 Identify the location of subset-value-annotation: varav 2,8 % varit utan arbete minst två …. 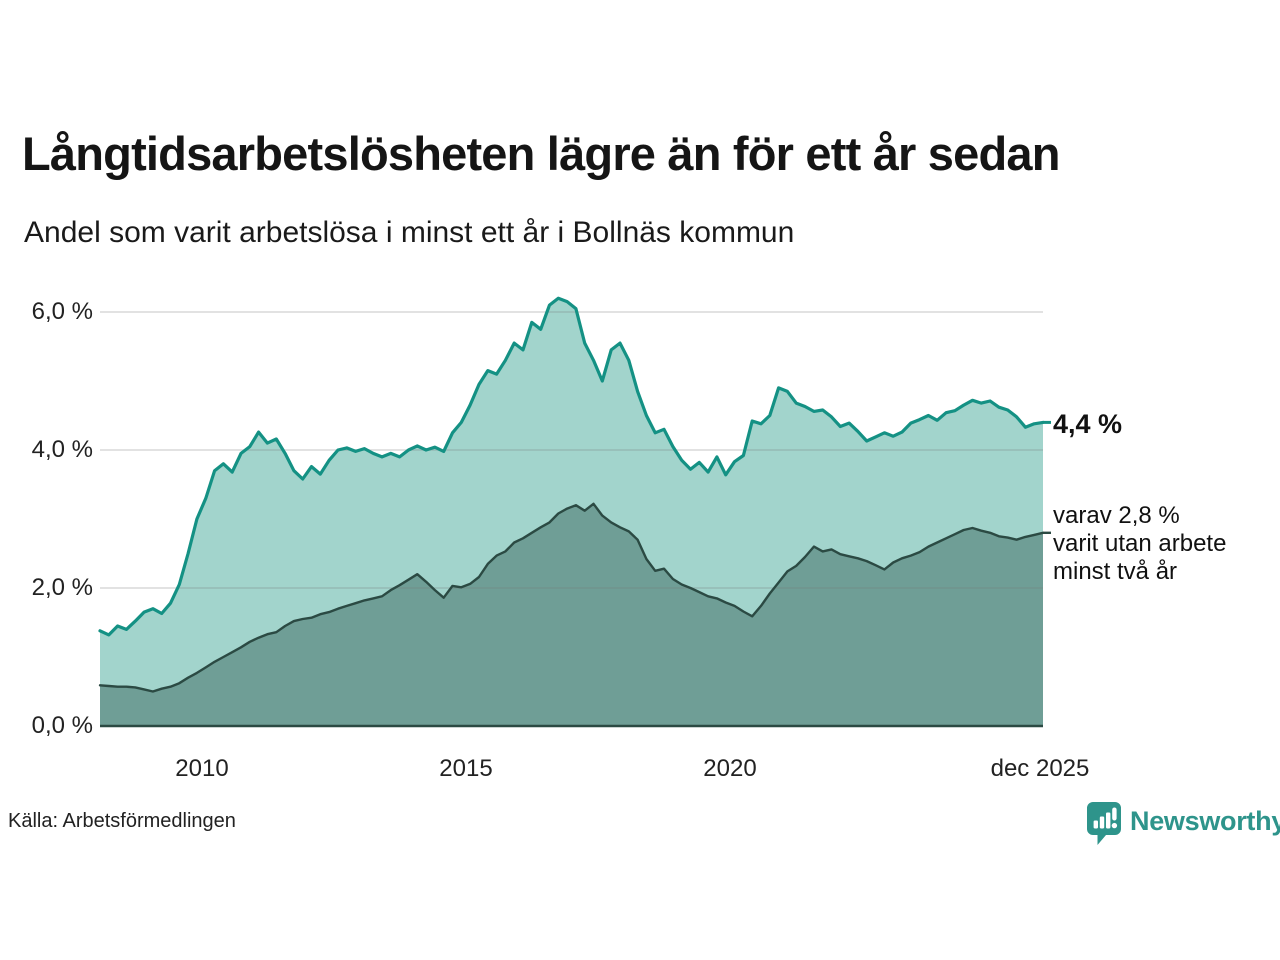
(1139, 544).